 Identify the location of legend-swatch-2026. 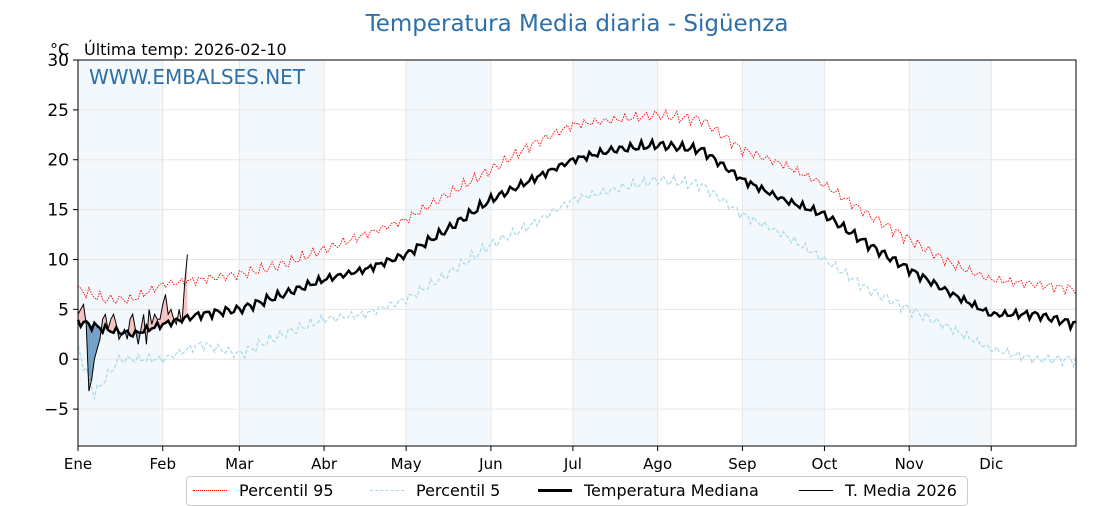
(816, 490).